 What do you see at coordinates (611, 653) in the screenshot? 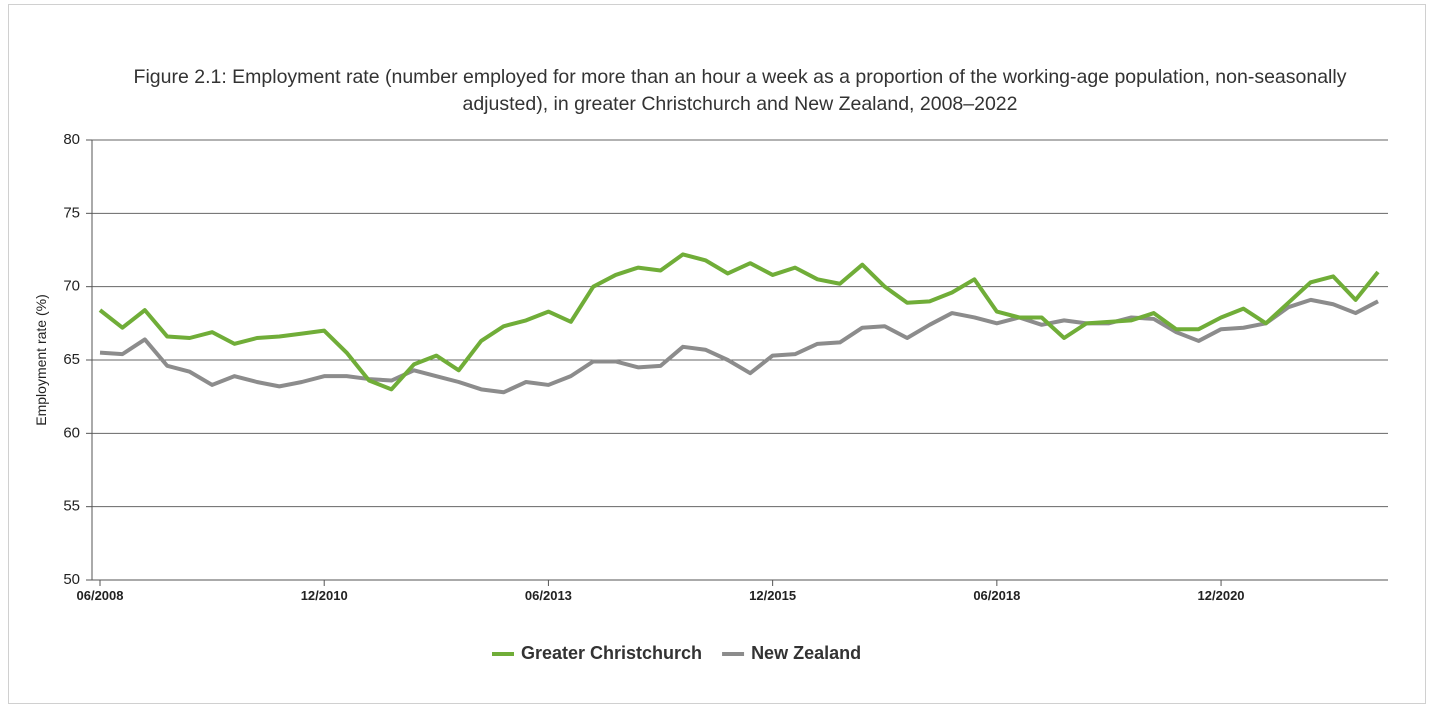
I see `legend-label: Greater Christchurch` at bounding box center [611, 653].